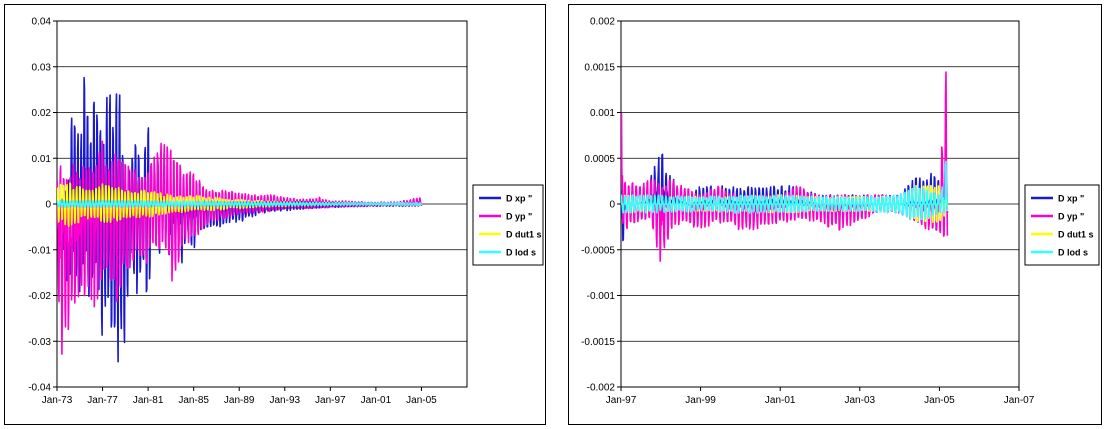  Describe the element at coordinates (1019, 400) in the screenshot. I see `x-tick-label: Jan-07` at that location.